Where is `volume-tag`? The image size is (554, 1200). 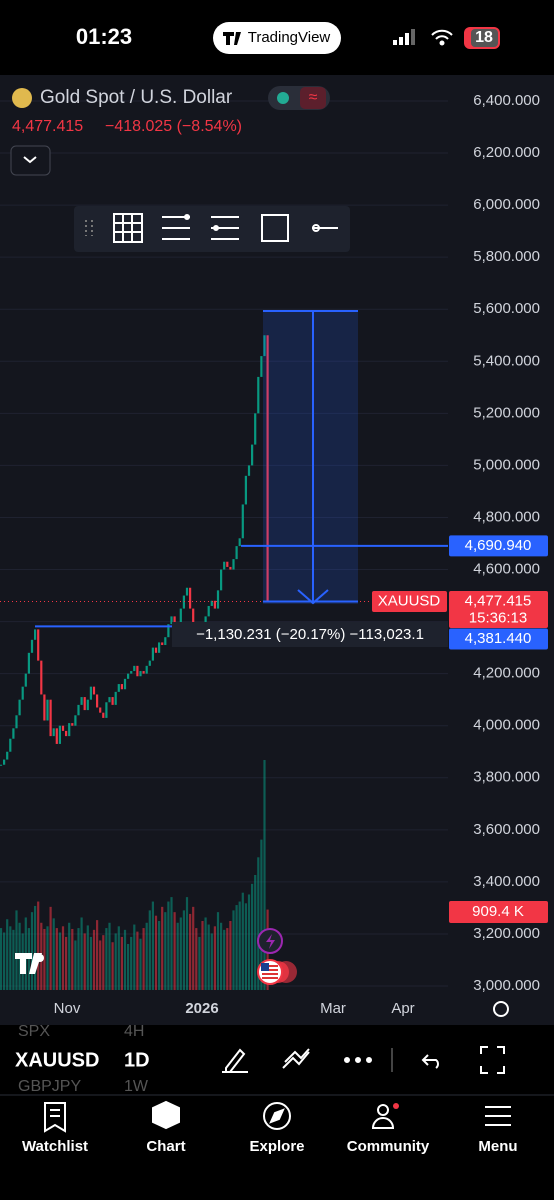 volume-tag is located at coordinates (498, 912).